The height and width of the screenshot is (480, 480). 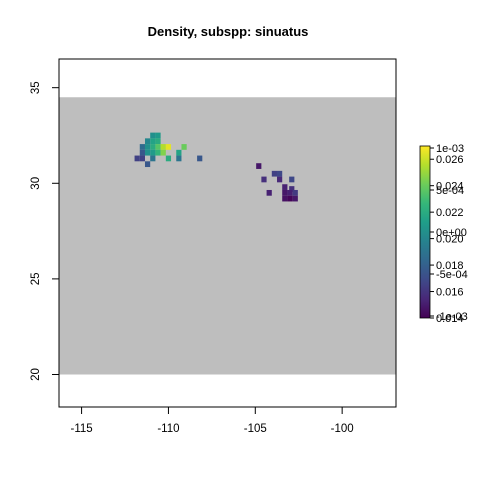 I want to click on legend-label: 0.016, so click(x=450, y=293).